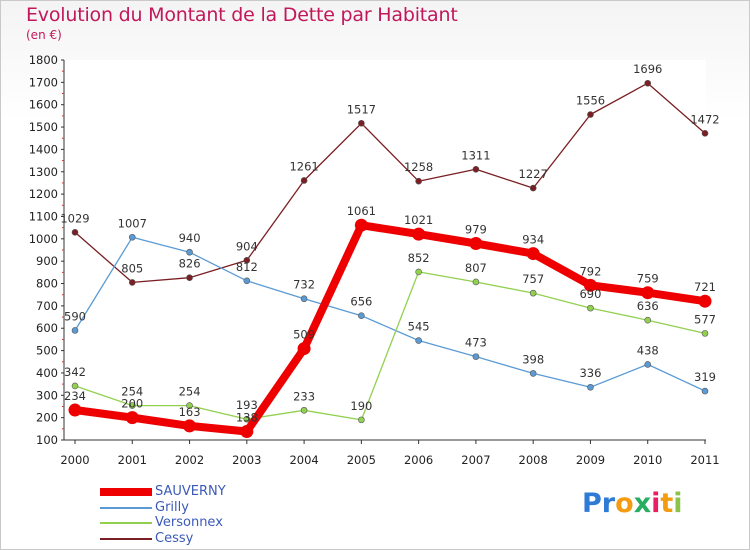 This screenshot has width=750, height=550. I want to click on data-label-cessy: 1472, so click(704, 119).